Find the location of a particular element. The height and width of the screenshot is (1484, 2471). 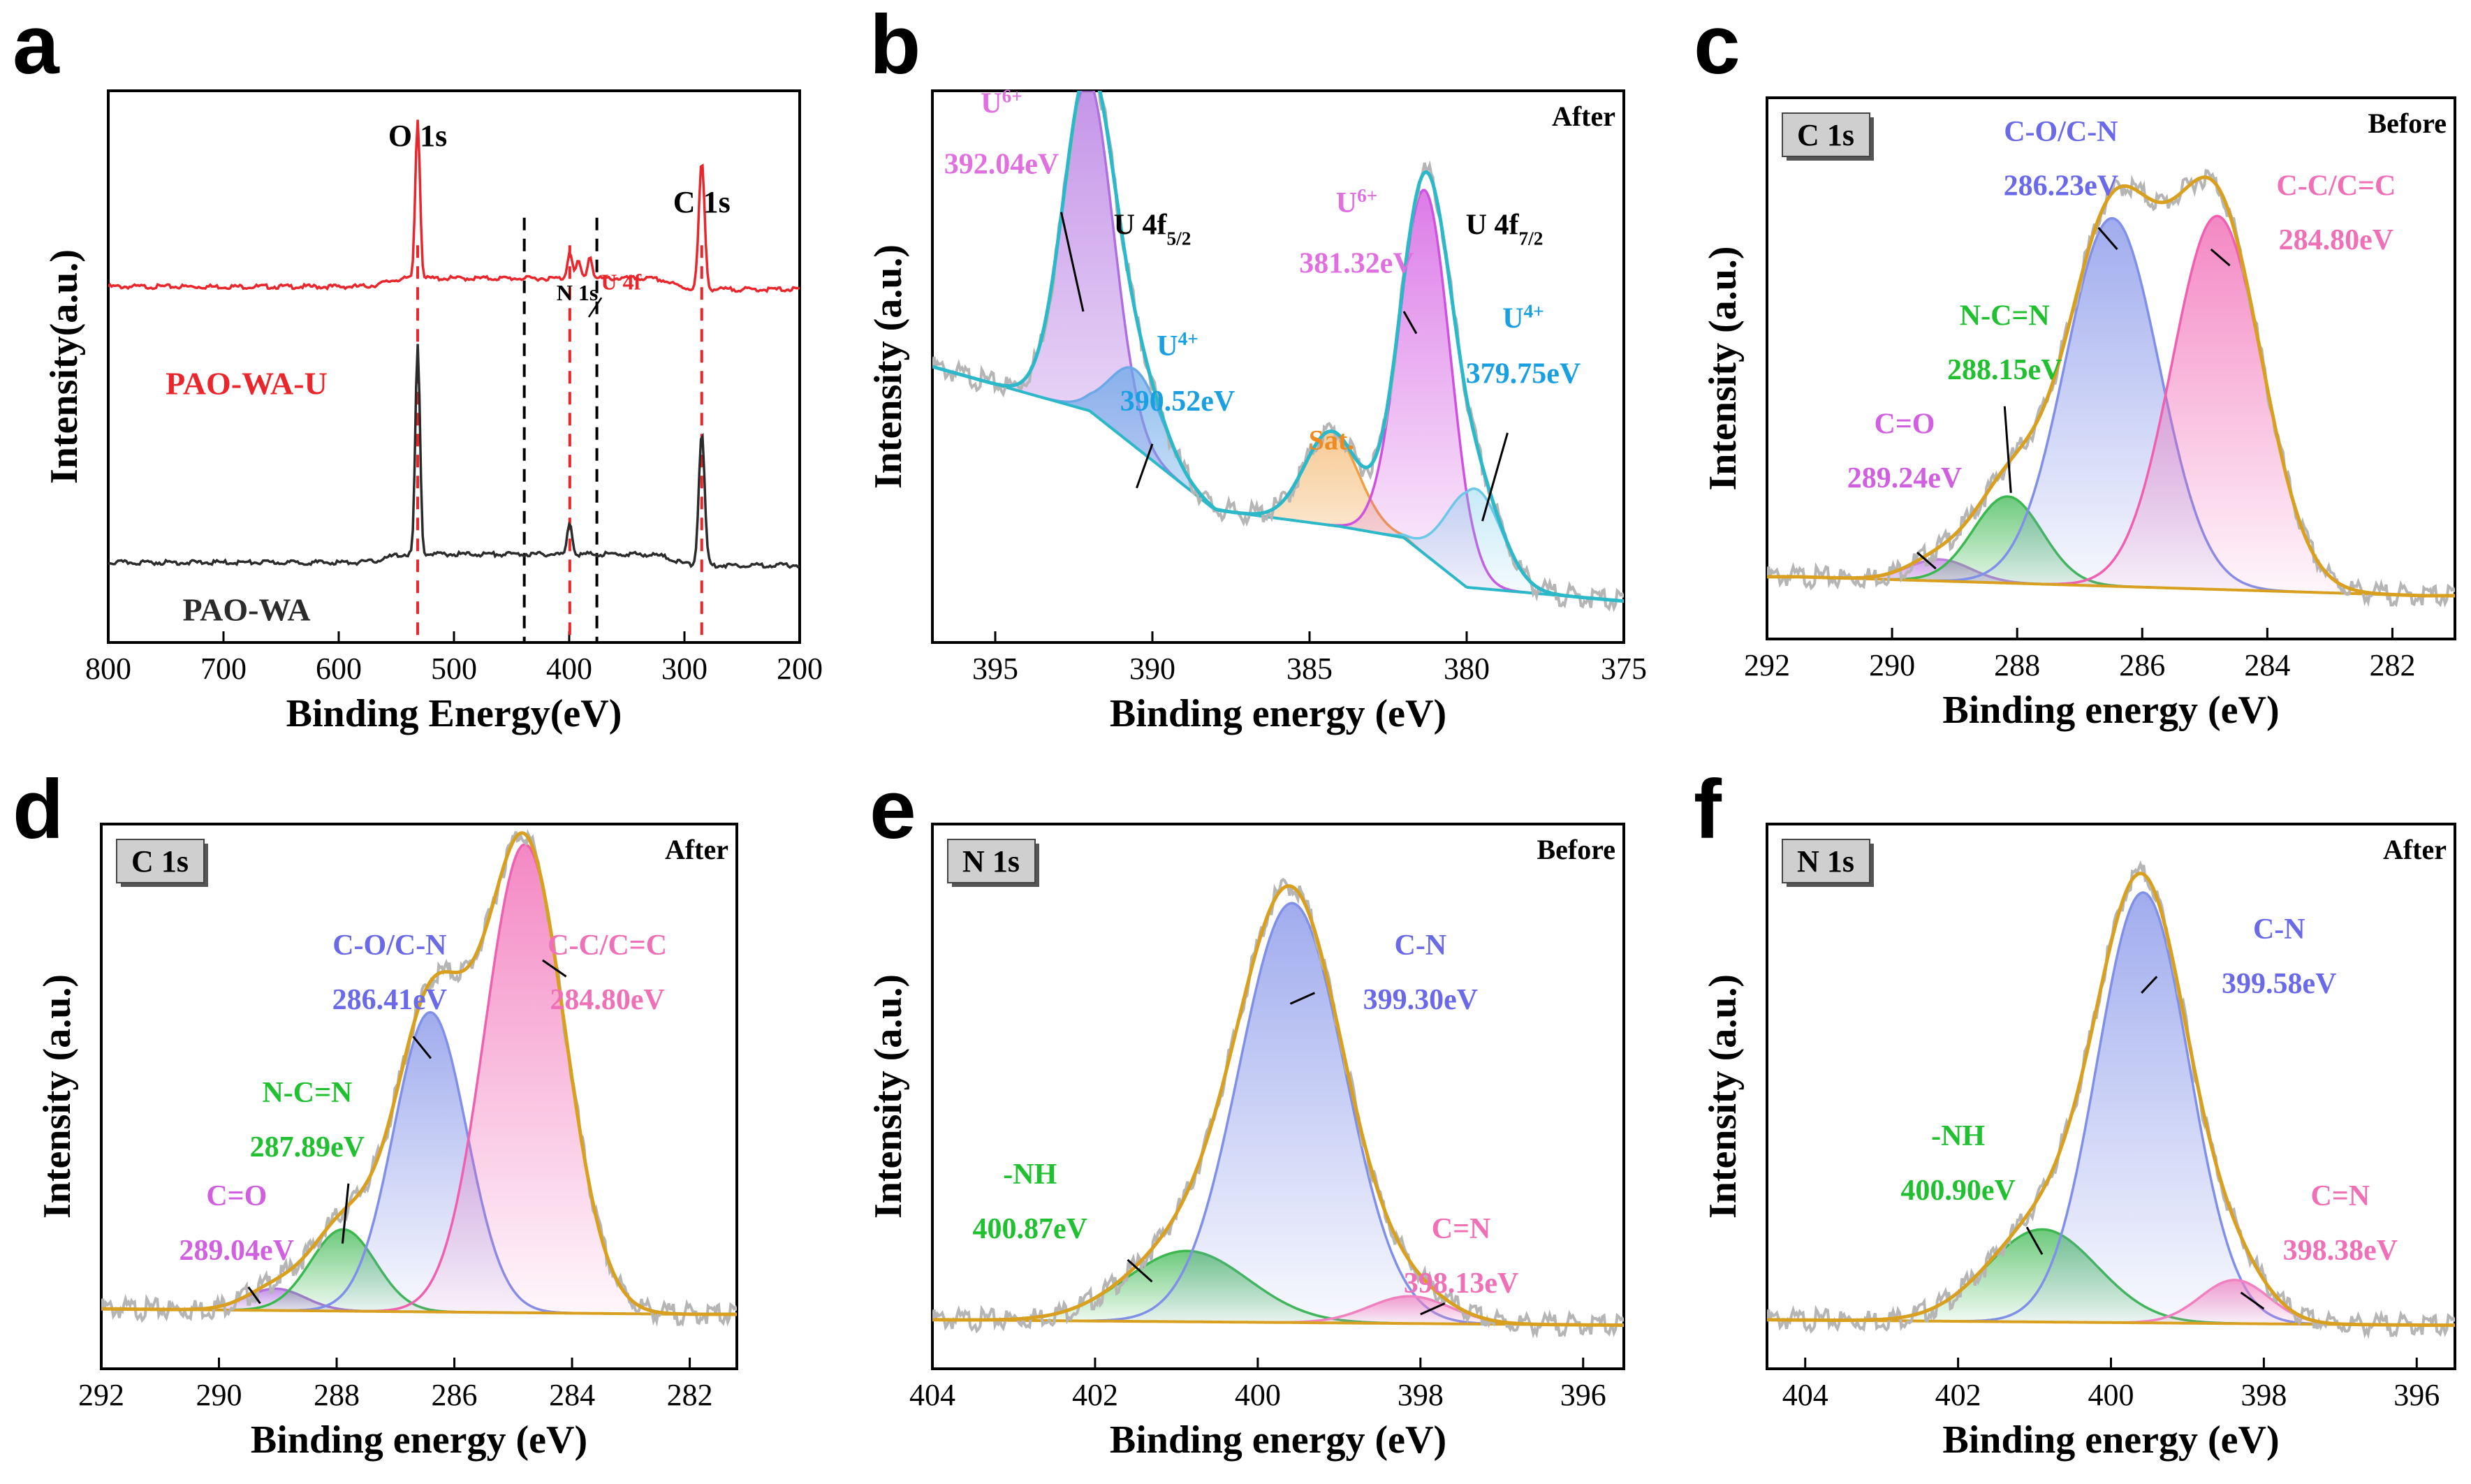

peak-label: -NH is located at coordinates (1030, 1175).